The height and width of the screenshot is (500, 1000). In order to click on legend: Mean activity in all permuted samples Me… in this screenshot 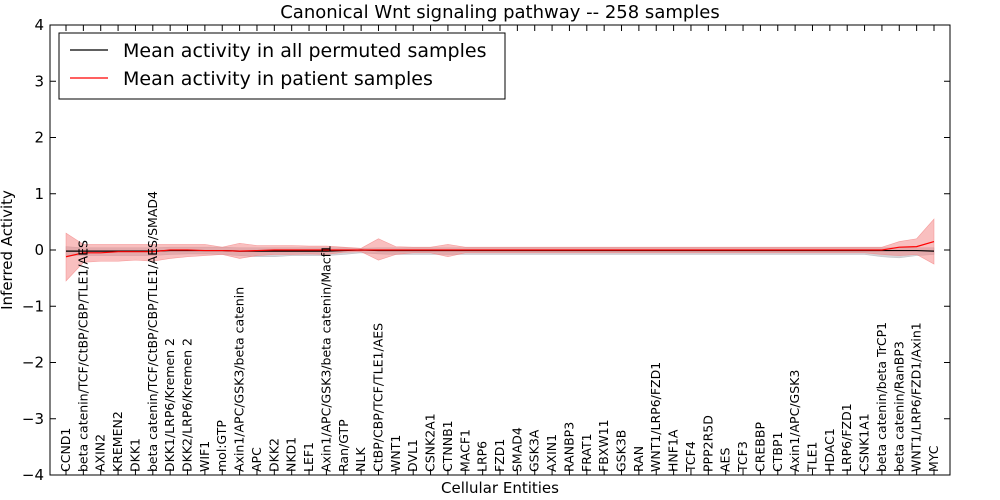, I will do `click(282, 66)`.